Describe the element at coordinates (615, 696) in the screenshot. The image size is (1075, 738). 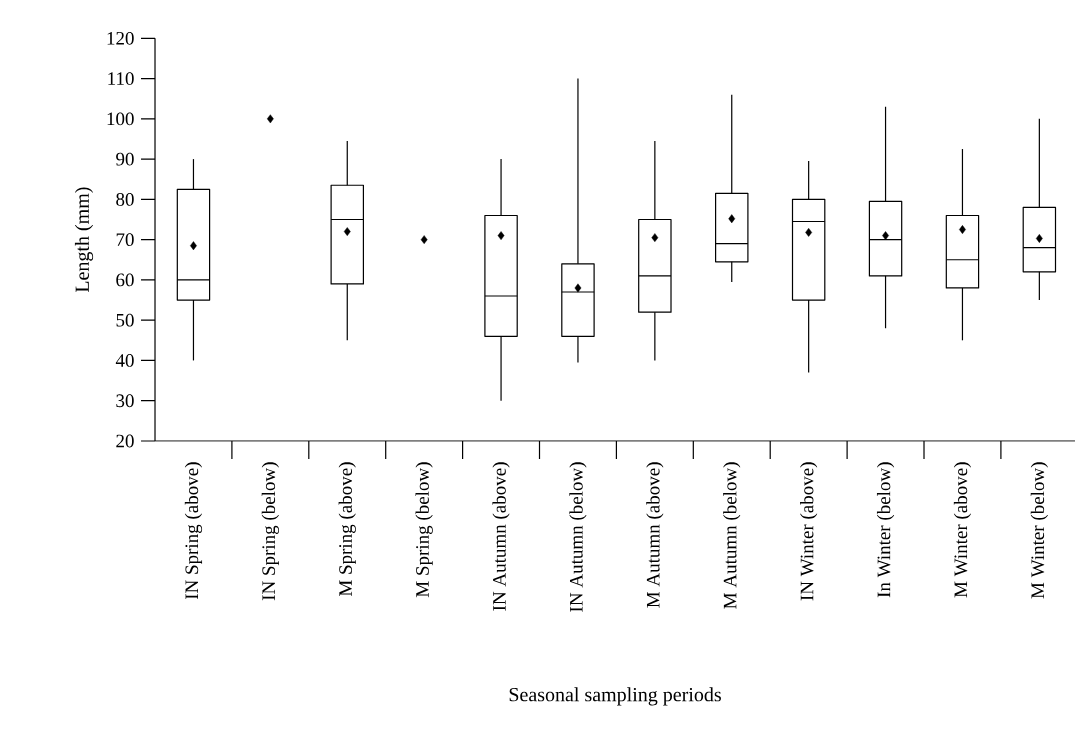
I see `x-axis-title: Seasonal sampling periods` at that location.